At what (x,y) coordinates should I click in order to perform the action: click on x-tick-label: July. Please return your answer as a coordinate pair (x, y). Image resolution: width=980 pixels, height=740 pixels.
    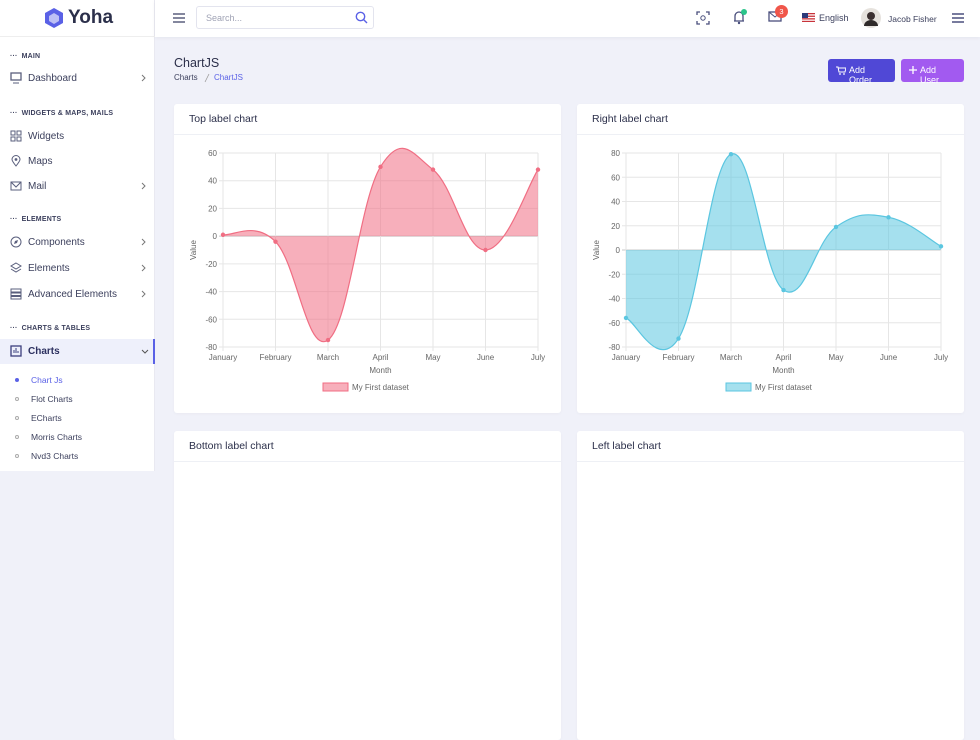
    Looking at the image, I should click on (941, 357).